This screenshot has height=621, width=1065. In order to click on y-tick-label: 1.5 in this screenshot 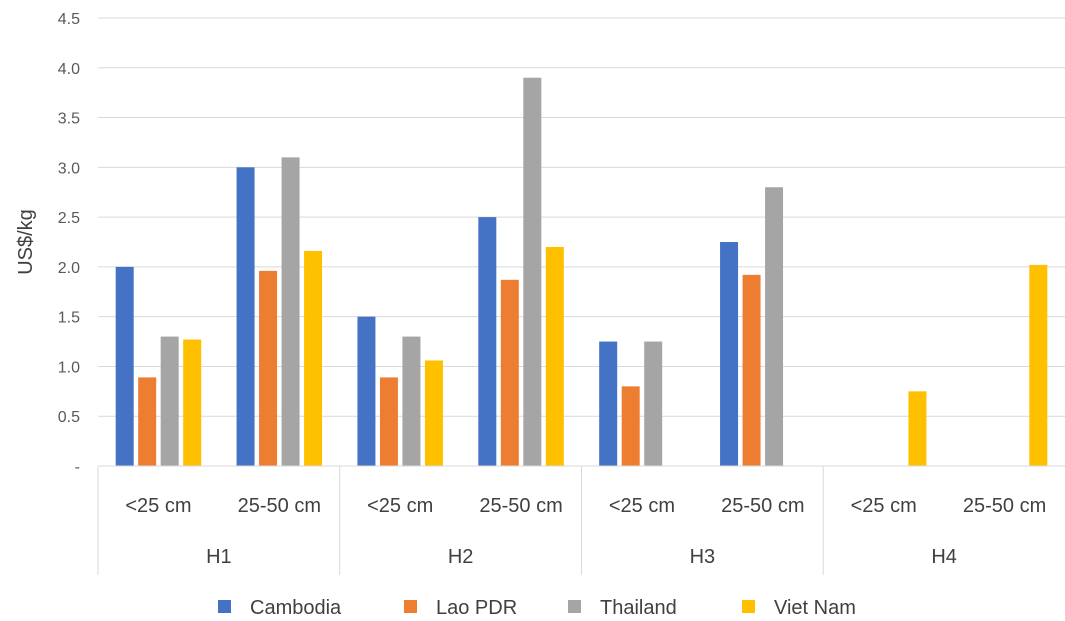, I will do `click(69, 318)`.